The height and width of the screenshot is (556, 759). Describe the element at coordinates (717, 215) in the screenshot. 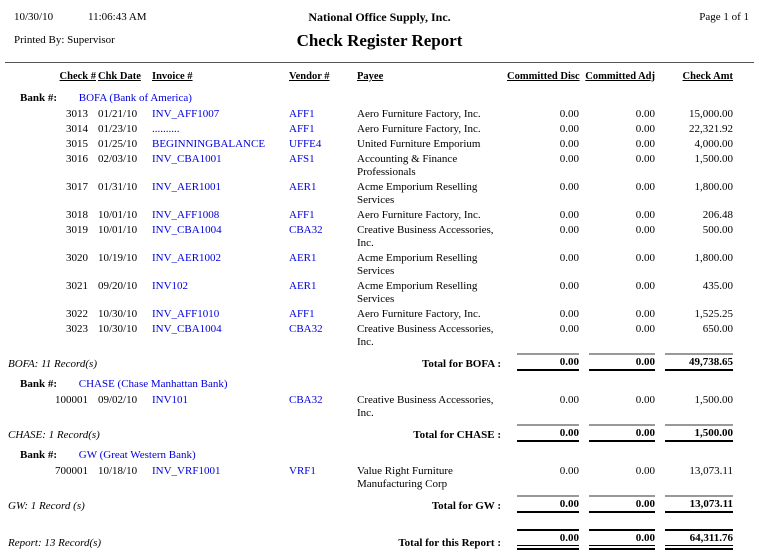

I see `cell-amt: 206.48` at that location.